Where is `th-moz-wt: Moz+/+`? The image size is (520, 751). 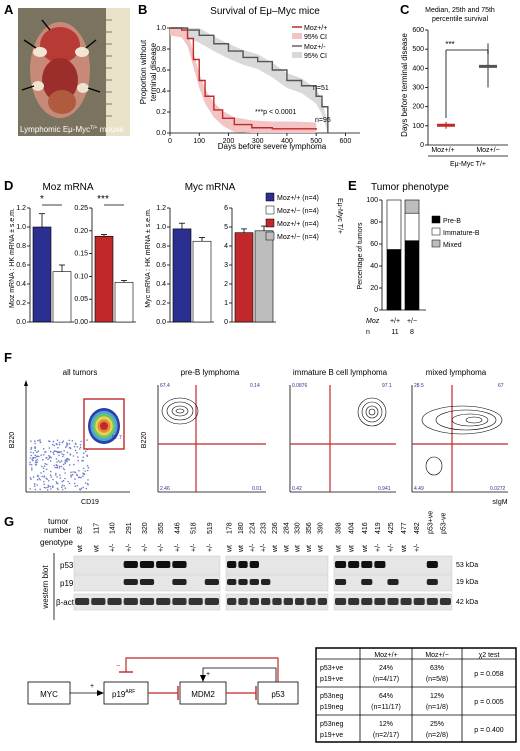
th-moz-wt: Moz+/+ is located at coordinates (385, 655).